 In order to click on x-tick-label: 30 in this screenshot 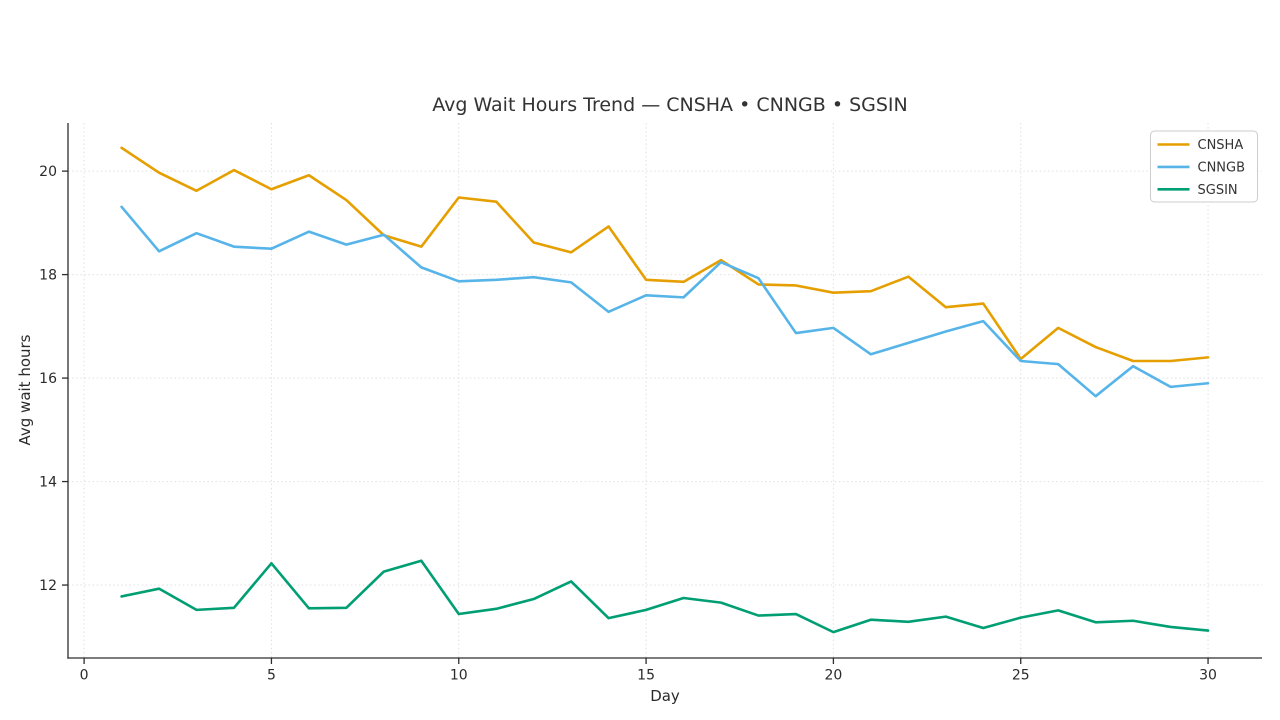, I will do `click(1208, 676)`.